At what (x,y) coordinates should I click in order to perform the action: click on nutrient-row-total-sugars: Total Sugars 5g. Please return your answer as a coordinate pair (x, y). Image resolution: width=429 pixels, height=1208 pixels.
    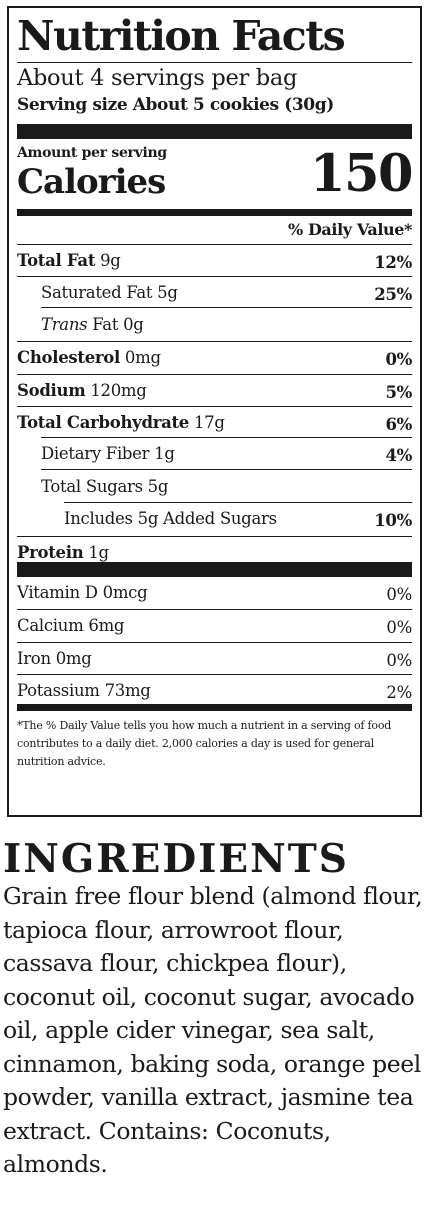
    Looking at the image, I should click on (214, 486).